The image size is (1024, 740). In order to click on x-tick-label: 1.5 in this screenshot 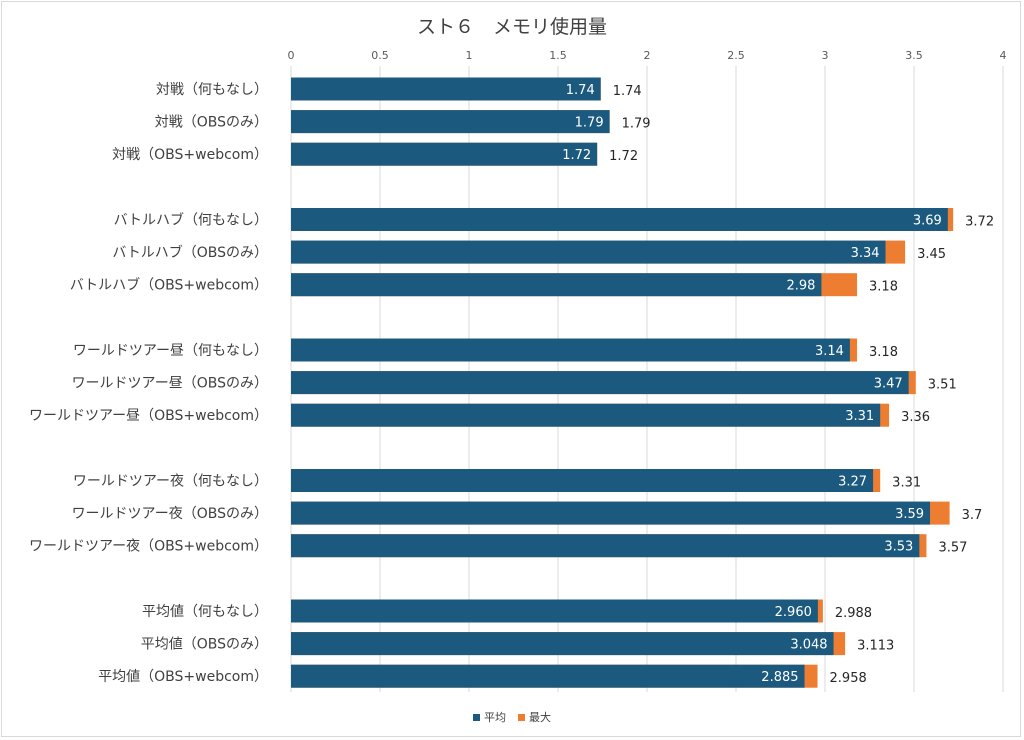, I will do `click(558, 55)`.